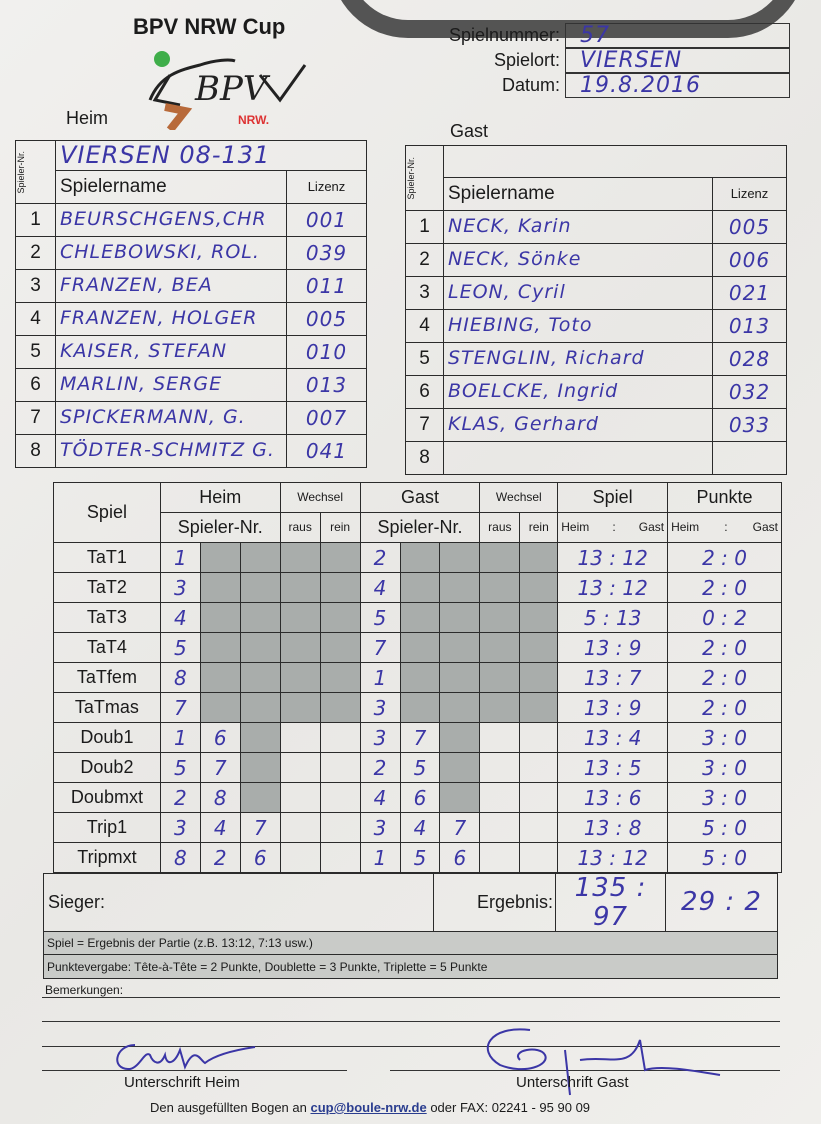 Image resolution: width=821 pixels, height=1124 pixels. I want to click on player-license: 032, so click(749, 392).